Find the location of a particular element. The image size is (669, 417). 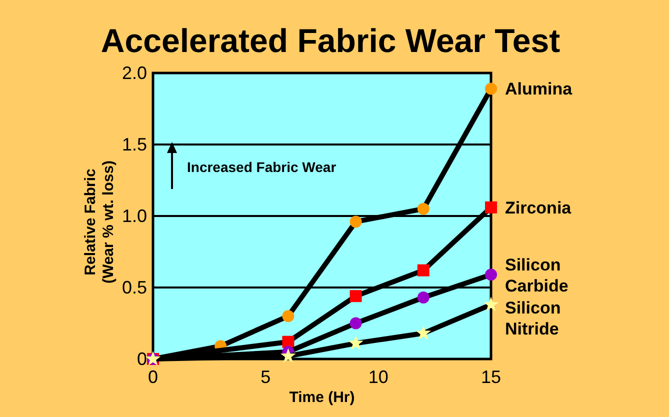

series-label: Silicon Nitride is located at coordinates (533, 318).